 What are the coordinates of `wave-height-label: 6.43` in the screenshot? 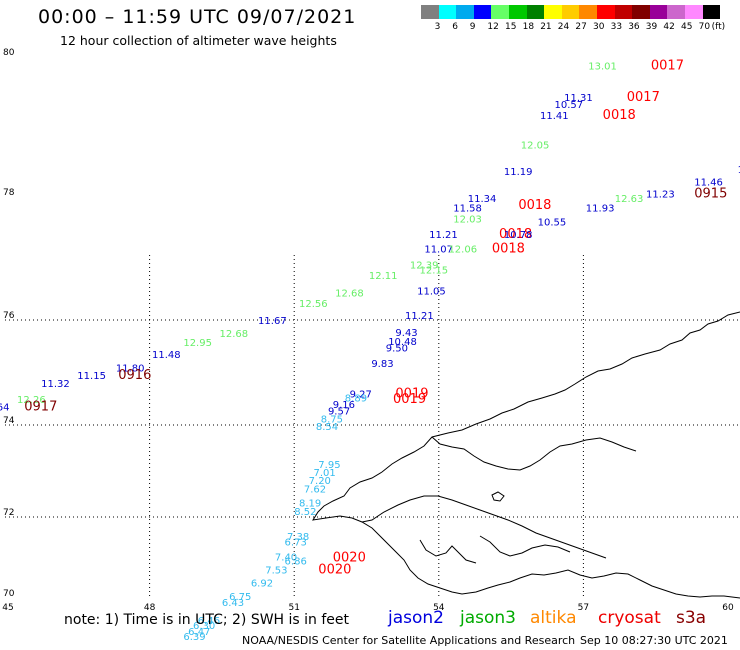 It's located at (233, 603).